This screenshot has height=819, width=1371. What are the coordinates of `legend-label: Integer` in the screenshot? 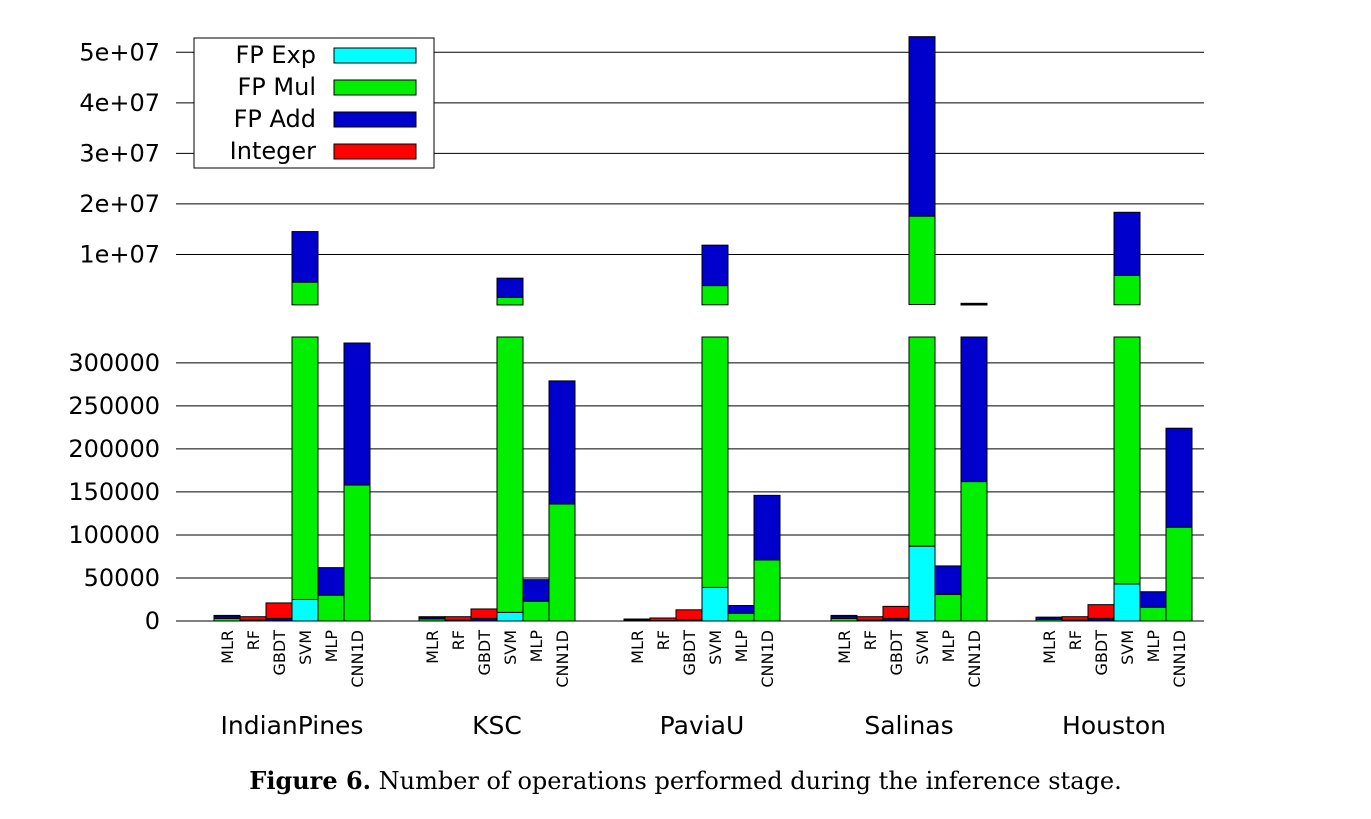 It's located at (273, 151).